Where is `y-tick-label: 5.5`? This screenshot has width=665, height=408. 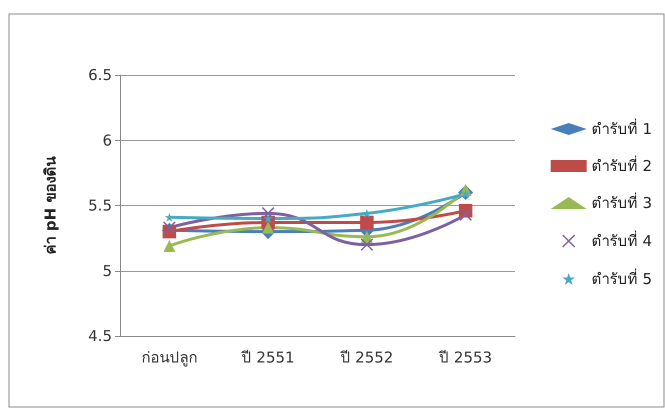 y-tick-label: 5.5 is located at coordinates (100, 205).